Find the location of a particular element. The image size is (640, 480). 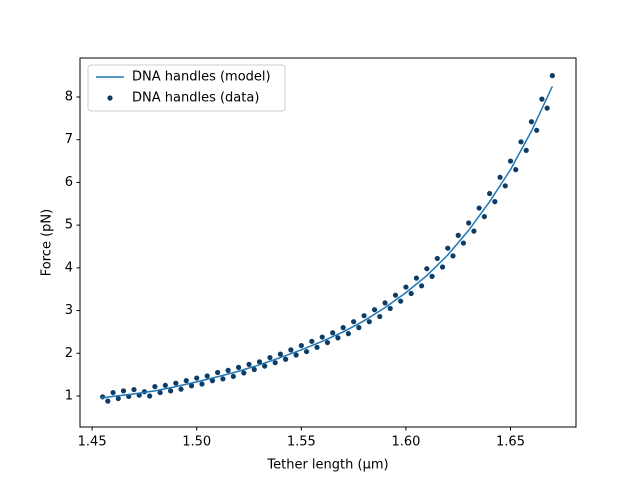

x-tick-label: 1.45 is located at coordinates (92, 442).